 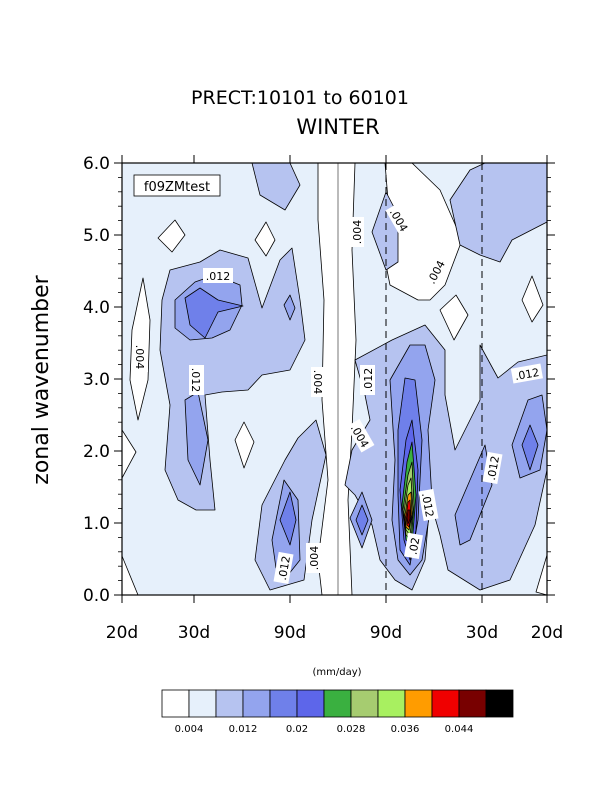 What do you see at coordinates (243, 729) in the screenshot?
I see `colorbar-tick-label: 0.012` at bounding box center [243, 729].